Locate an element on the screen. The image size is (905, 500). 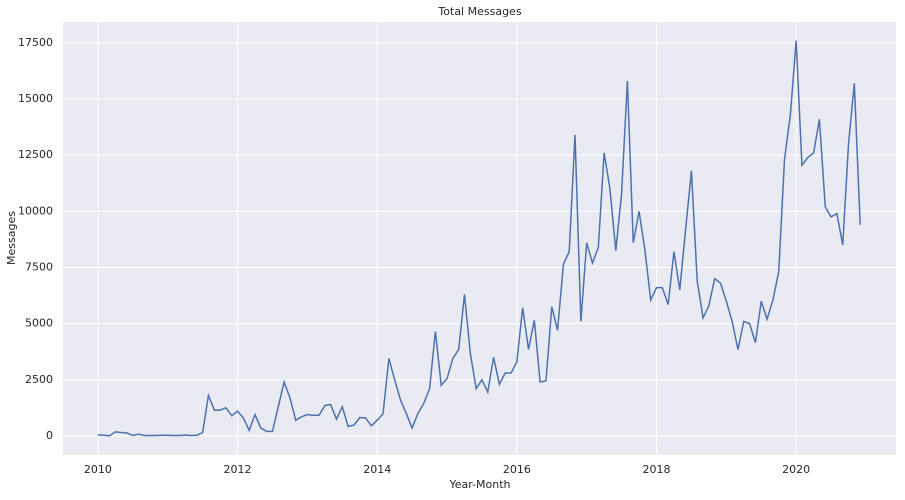
y-tick-label: 2500 is located at coordinates (39, 379).